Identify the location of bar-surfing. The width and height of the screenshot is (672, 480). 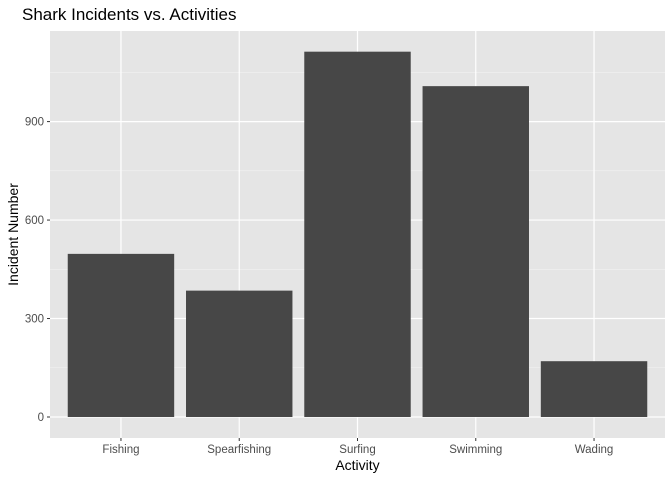
(357, 234).